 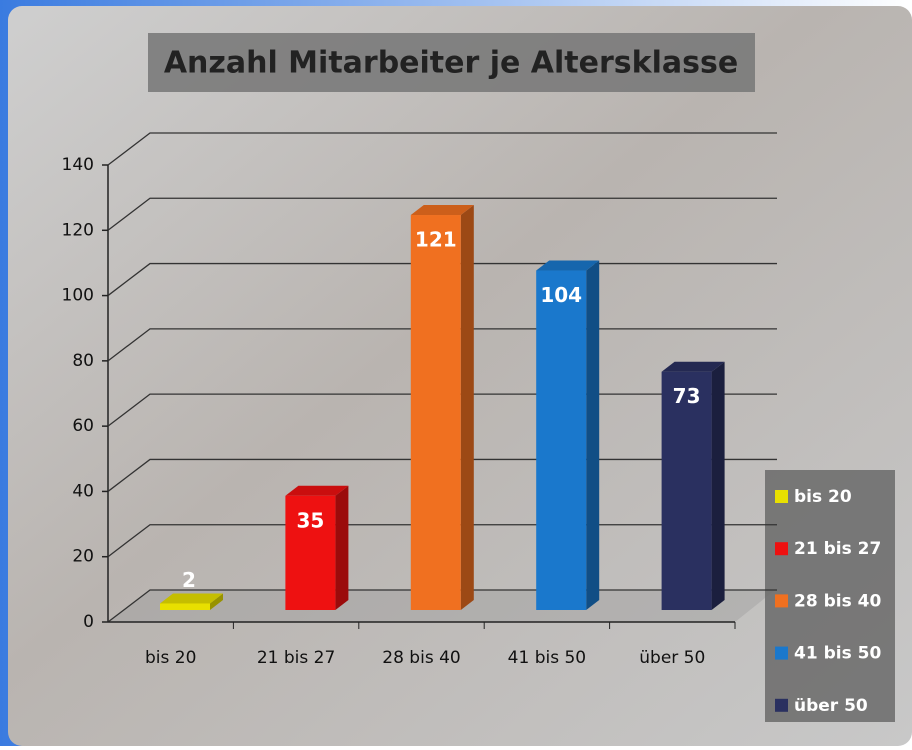 I want to click on y-tick-label: 60, so click(x=83, y=426).